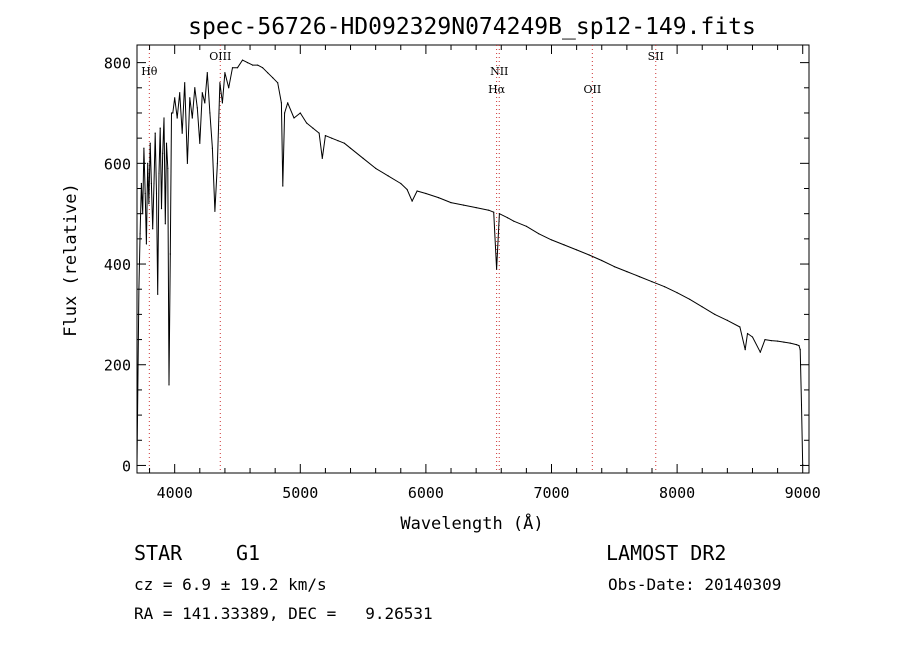 The height and width of the screenshot is (650, 900). Describe the element at coordinates (592, 89) in the screenshot. I see `line-marker-label: OII` at that location.